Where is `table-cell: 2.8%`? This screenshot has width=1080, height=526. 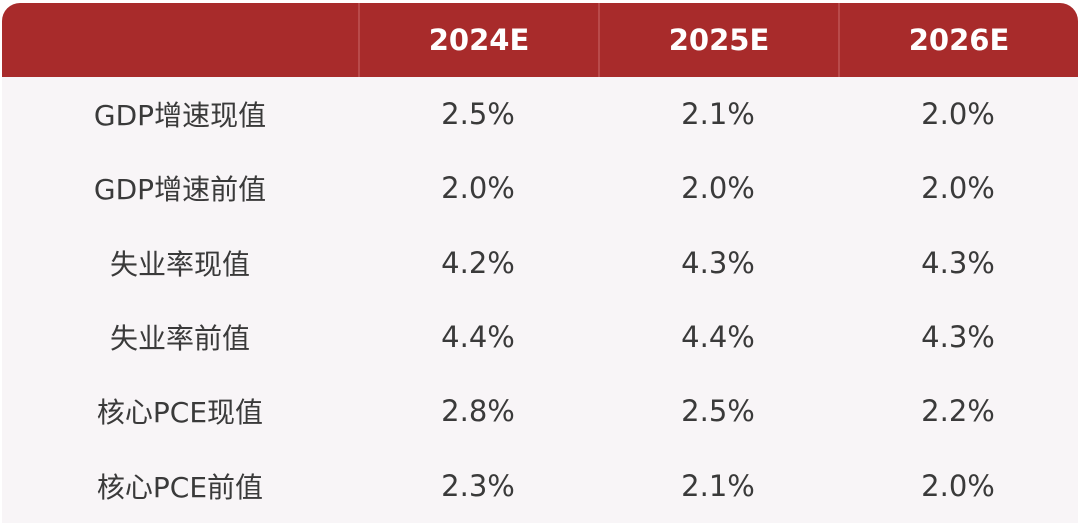 table-cell: 2.8% is located at coordinates (478, 411).